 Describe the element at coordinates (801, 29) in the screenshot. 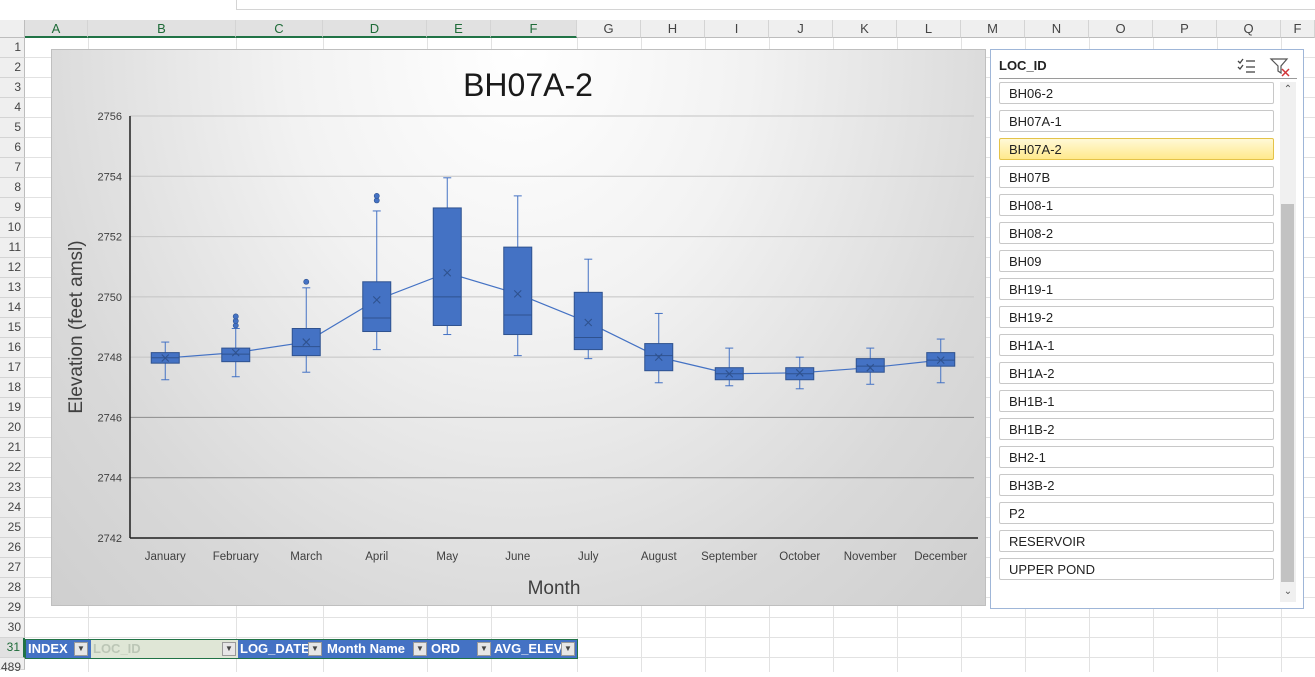

I see `column-header: J` at that location.